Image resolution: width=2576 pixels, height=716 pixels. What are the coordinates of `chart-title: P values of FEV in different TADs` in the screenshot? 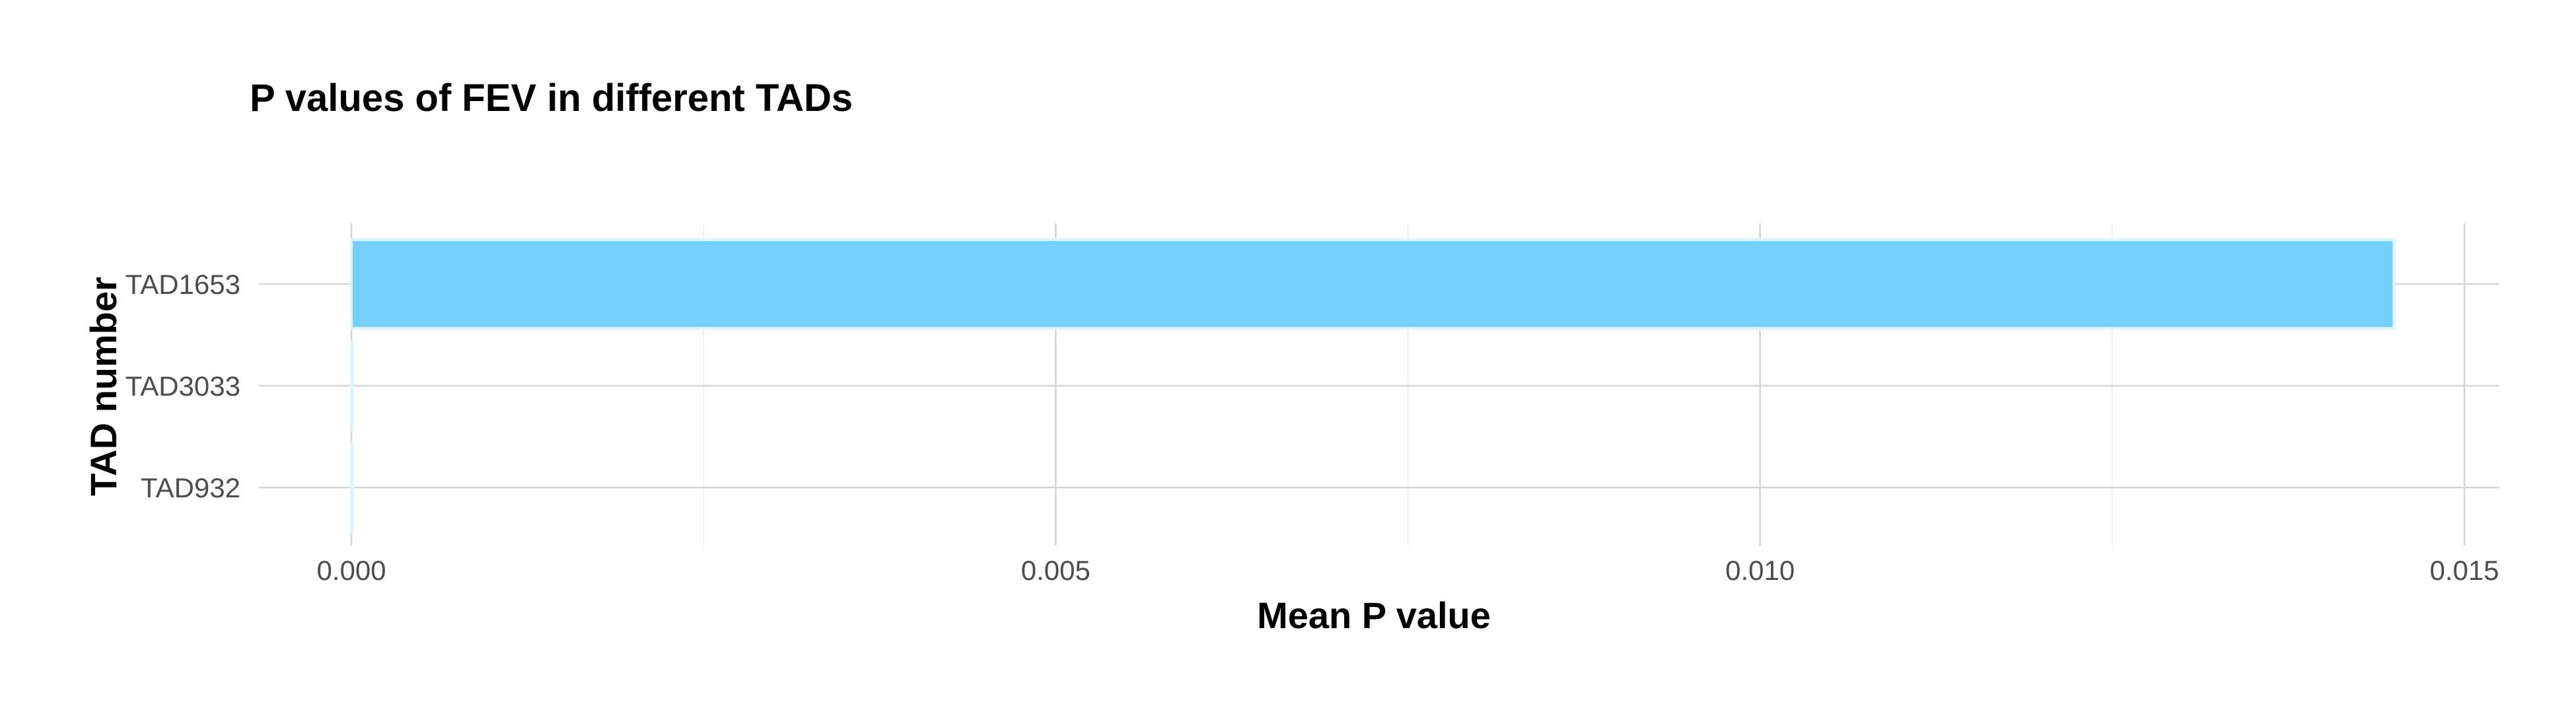 It's located at (551, 98).